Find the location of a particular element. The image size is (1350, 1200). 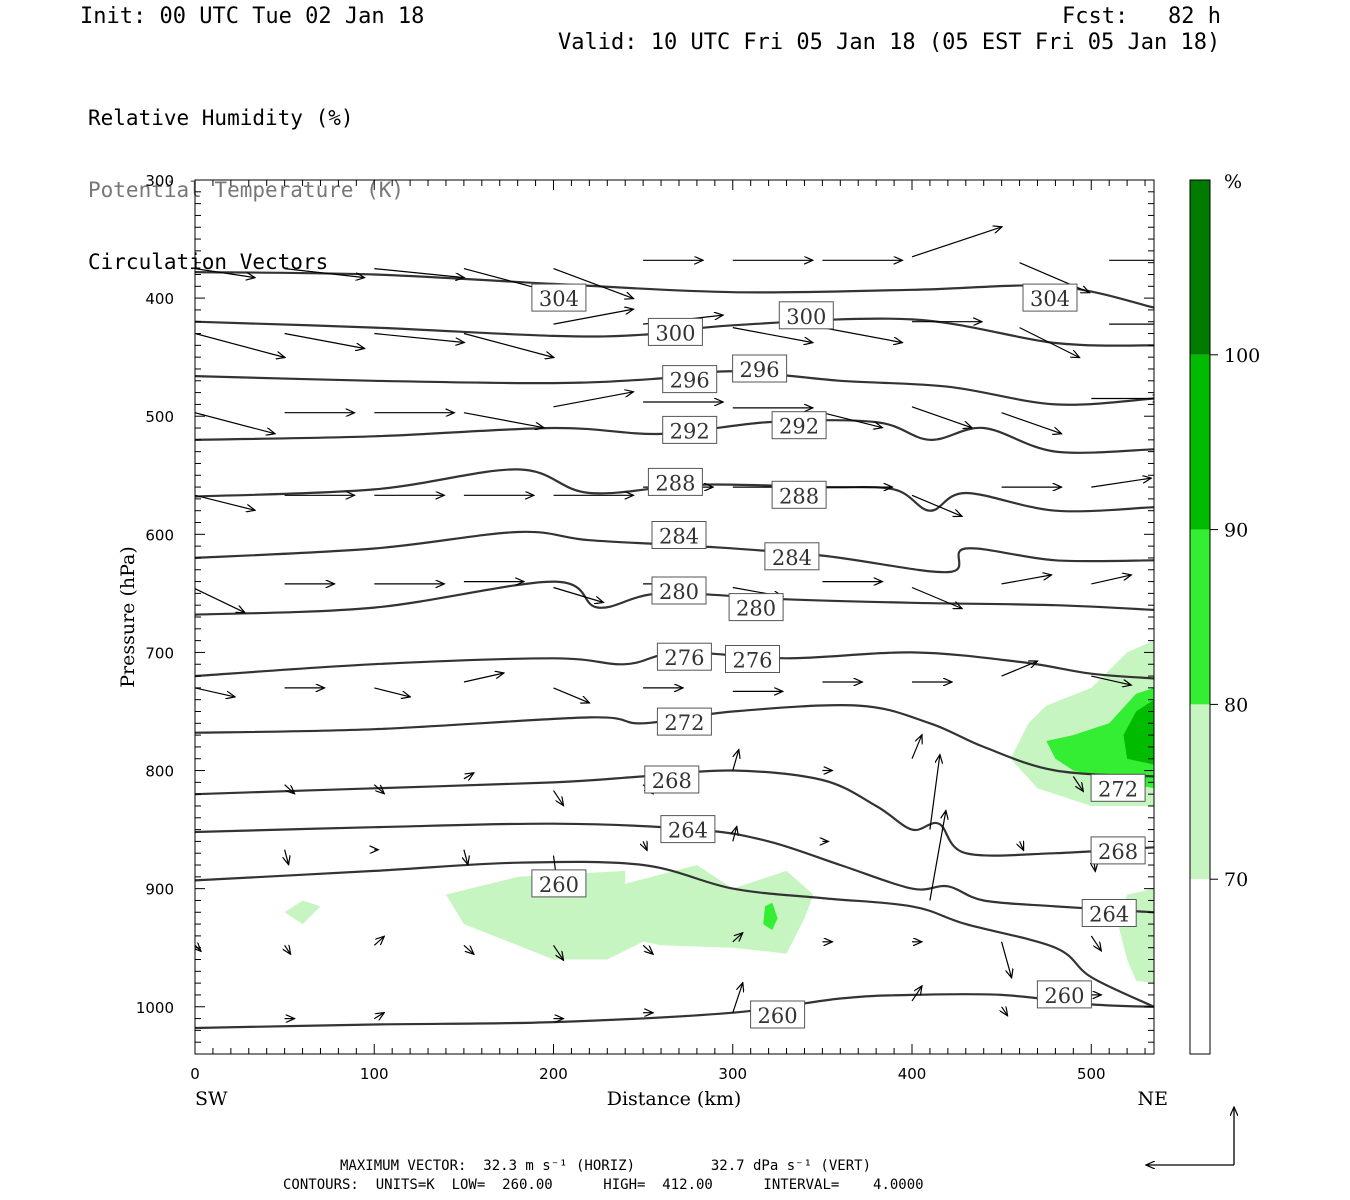

contour-label-276: 276 is located at coordinates (684, 656).